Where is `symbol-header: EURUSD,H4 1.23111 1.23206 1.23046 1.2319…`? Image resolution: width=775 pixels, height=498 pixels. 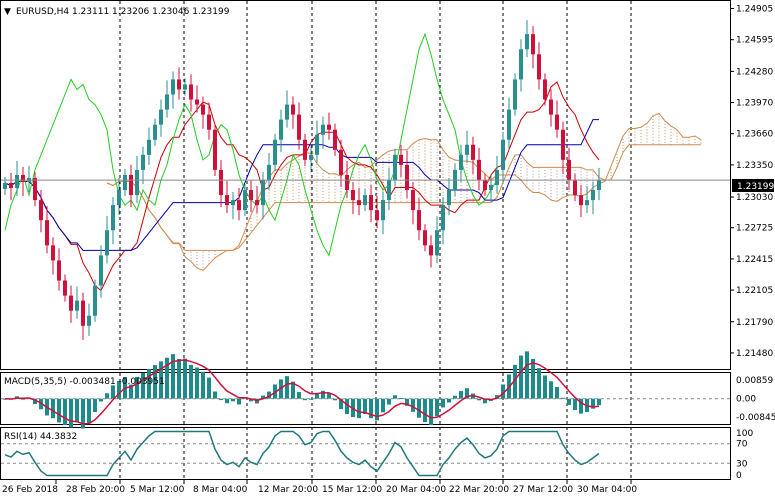 symbol-header: EURUSD,H4 1.23111 1.23206 1.23046 1.2319… is located at coordinates (123, 12).